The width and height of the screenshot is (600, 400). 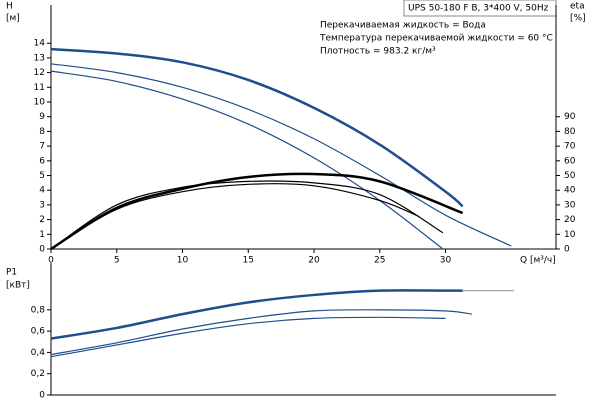 I want to click on y-label: P1, so click(x=11, y=273).